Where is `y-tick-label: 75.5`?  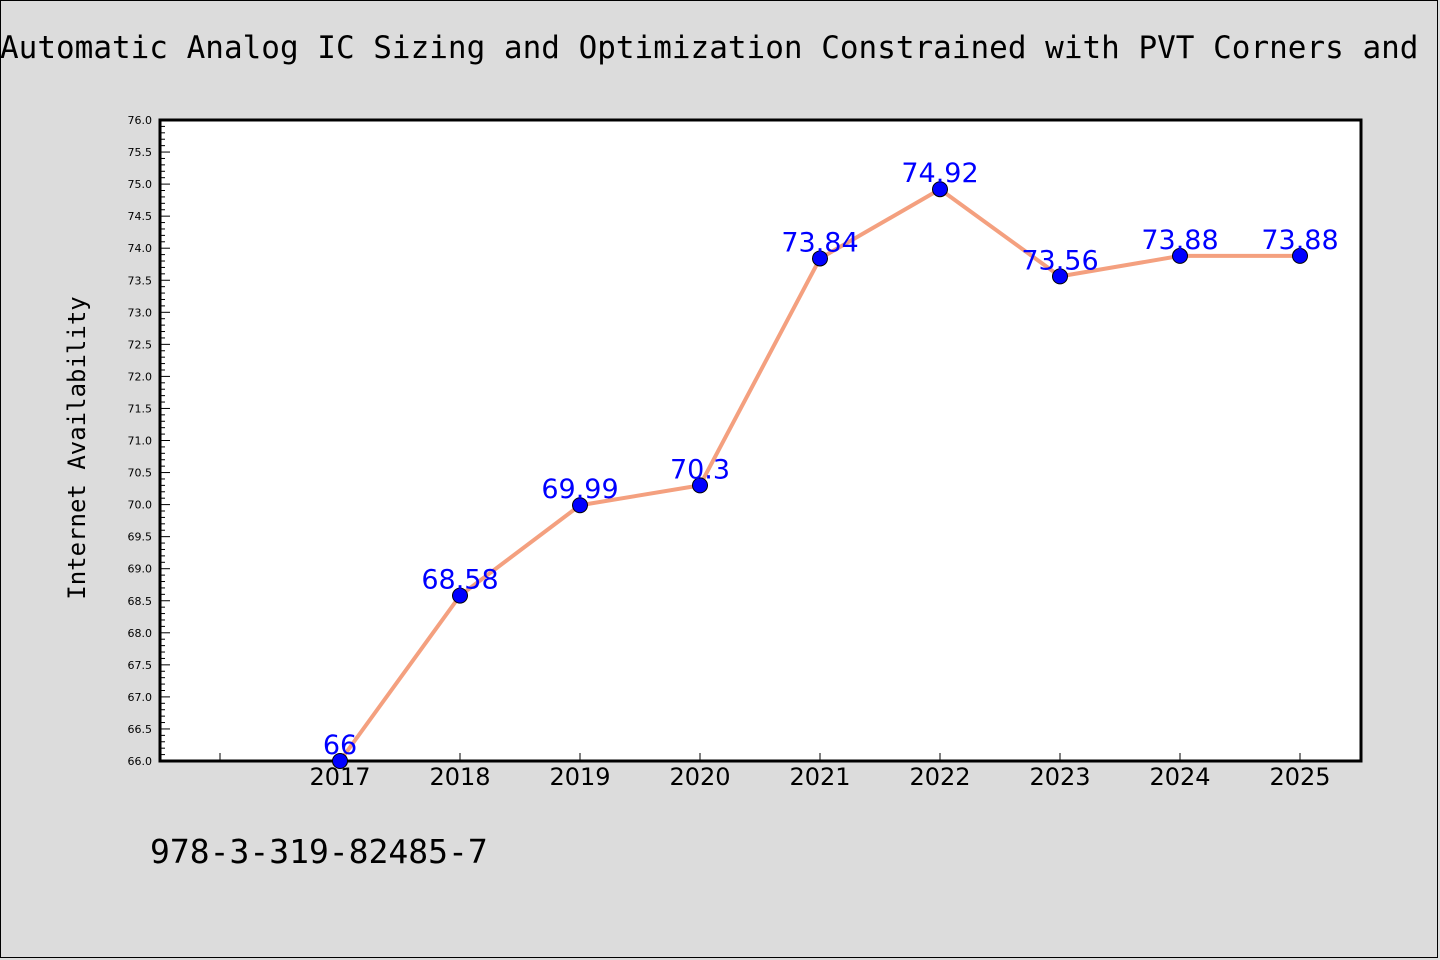 y-tick-label: 75.5 is located at coordinates (140, 152).